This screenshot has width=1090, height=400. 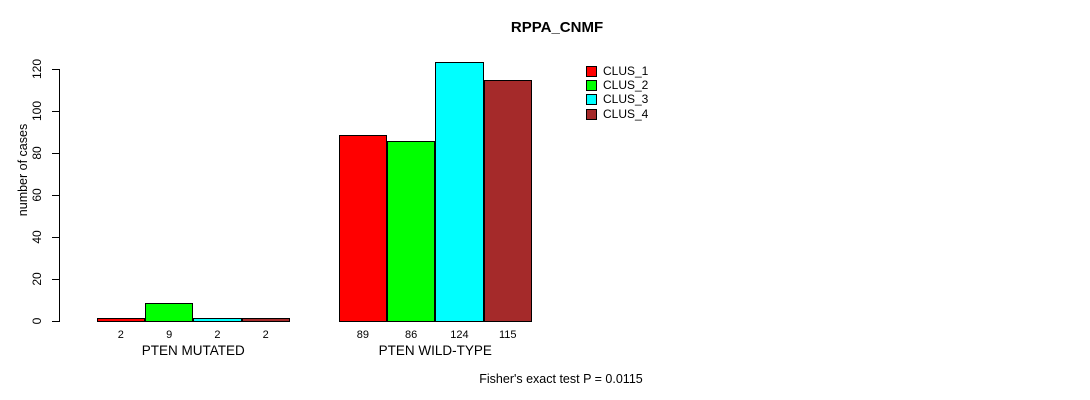 I want to click on y-axis-label: number of cases, so click(x=23, y=170).